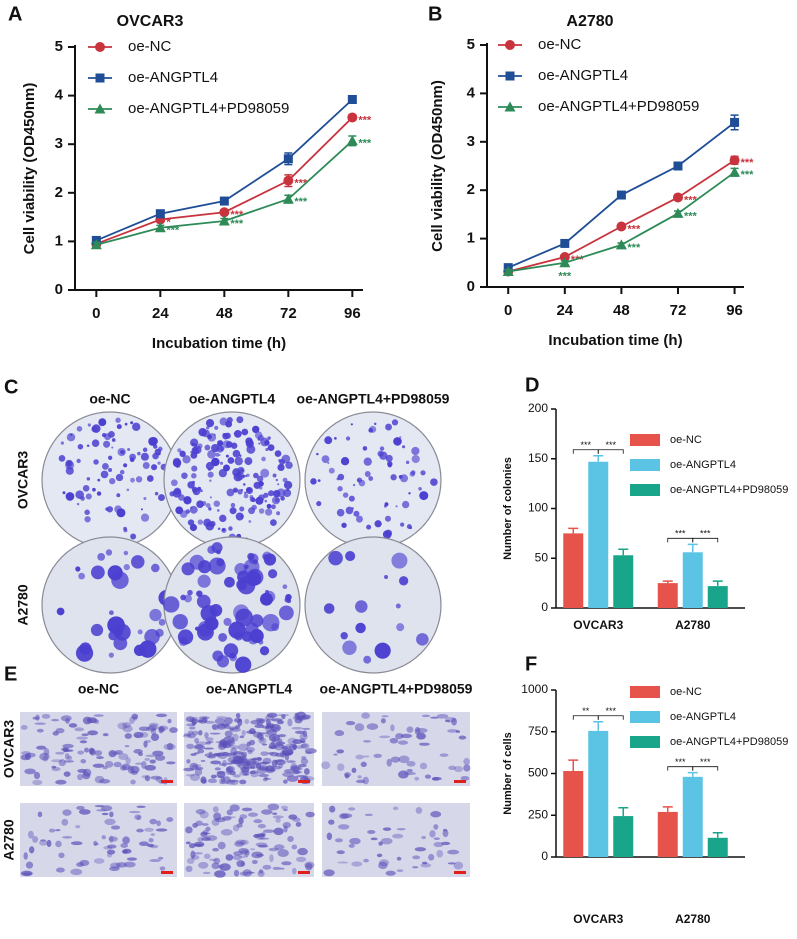 The height and width of the screenshot is (939, 797). I want to click on scale-bar, so click(304, 781).